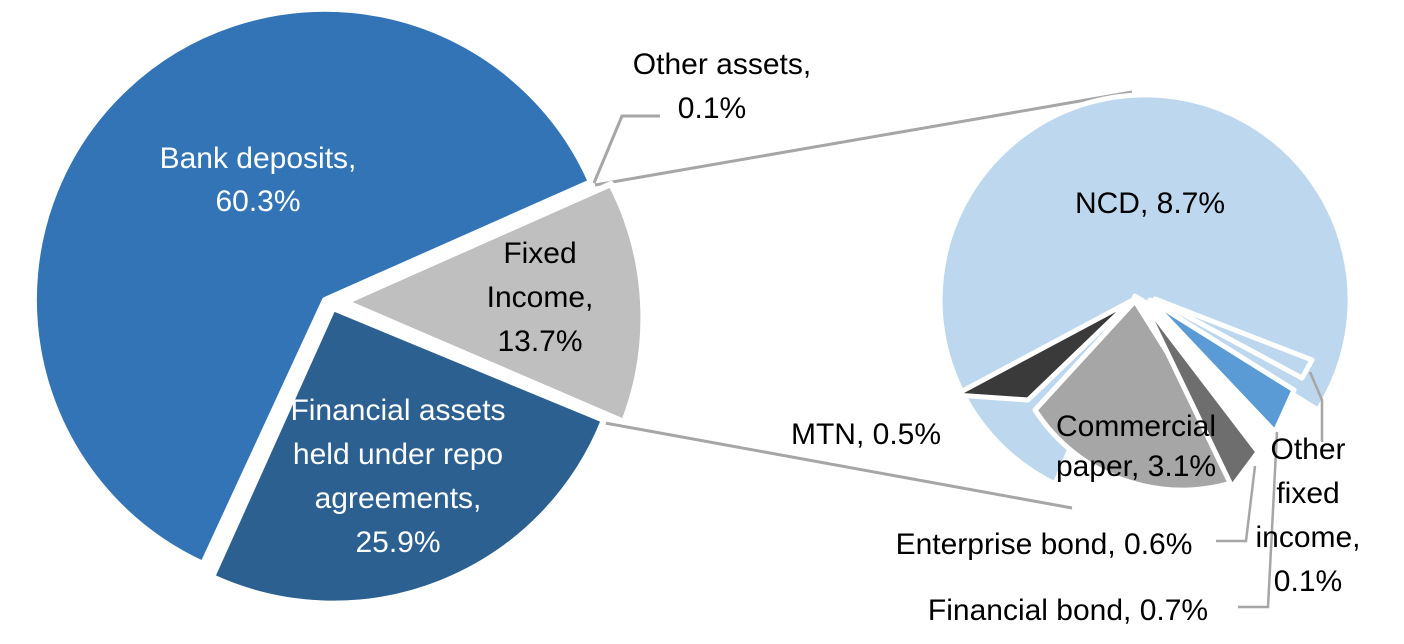  Describe the element at coordinates (626, 149) in the screenshot. I see `leader-other-assets` at that location.